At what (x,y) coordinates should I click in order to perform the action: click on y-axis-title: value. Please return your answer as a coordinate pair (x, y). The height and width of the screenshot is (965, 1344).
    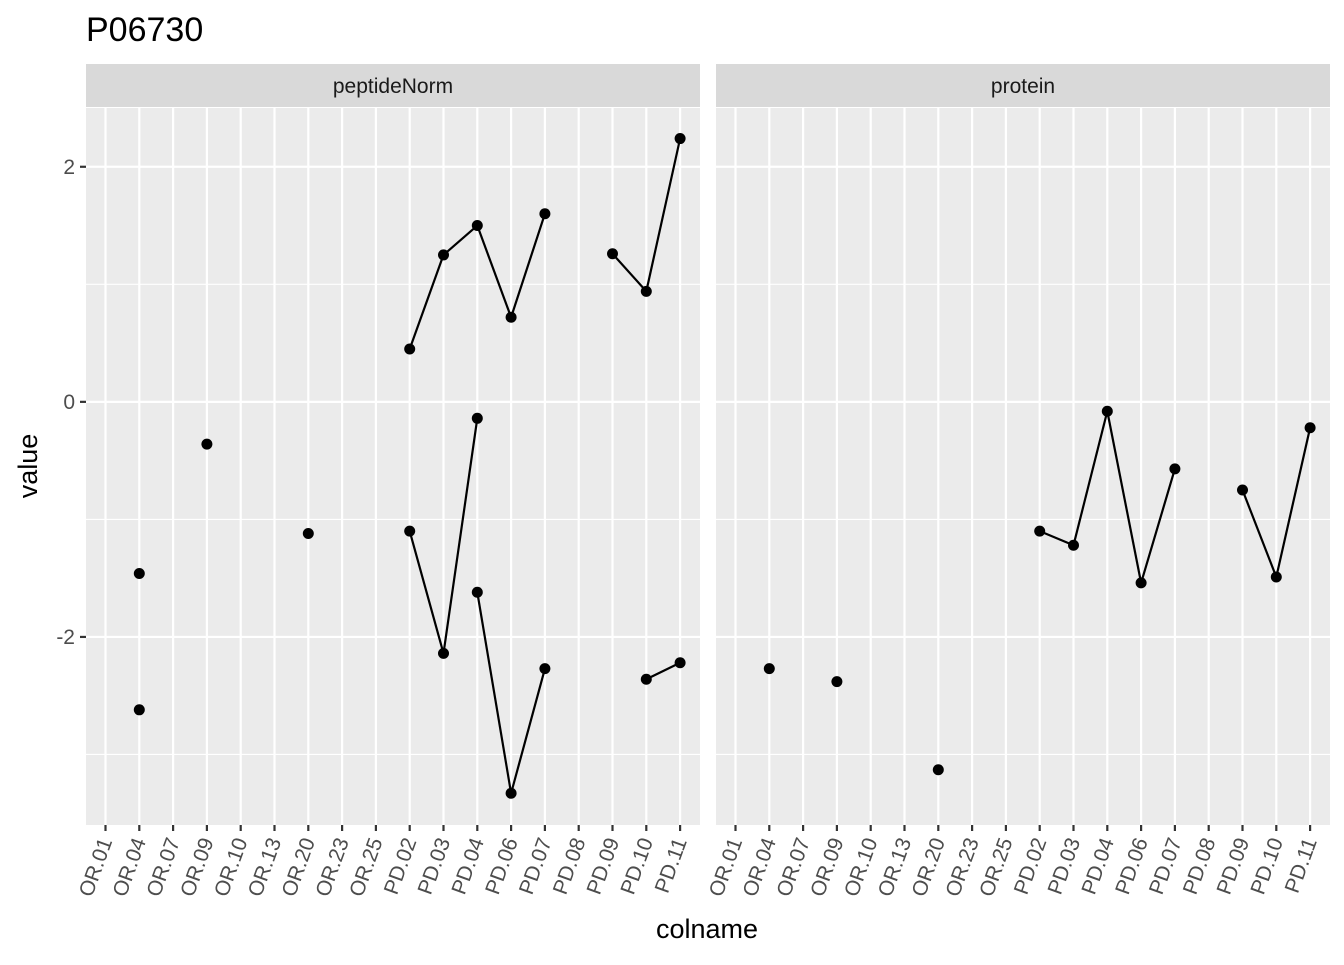
    Looking at the image, I should click on (28, 466).